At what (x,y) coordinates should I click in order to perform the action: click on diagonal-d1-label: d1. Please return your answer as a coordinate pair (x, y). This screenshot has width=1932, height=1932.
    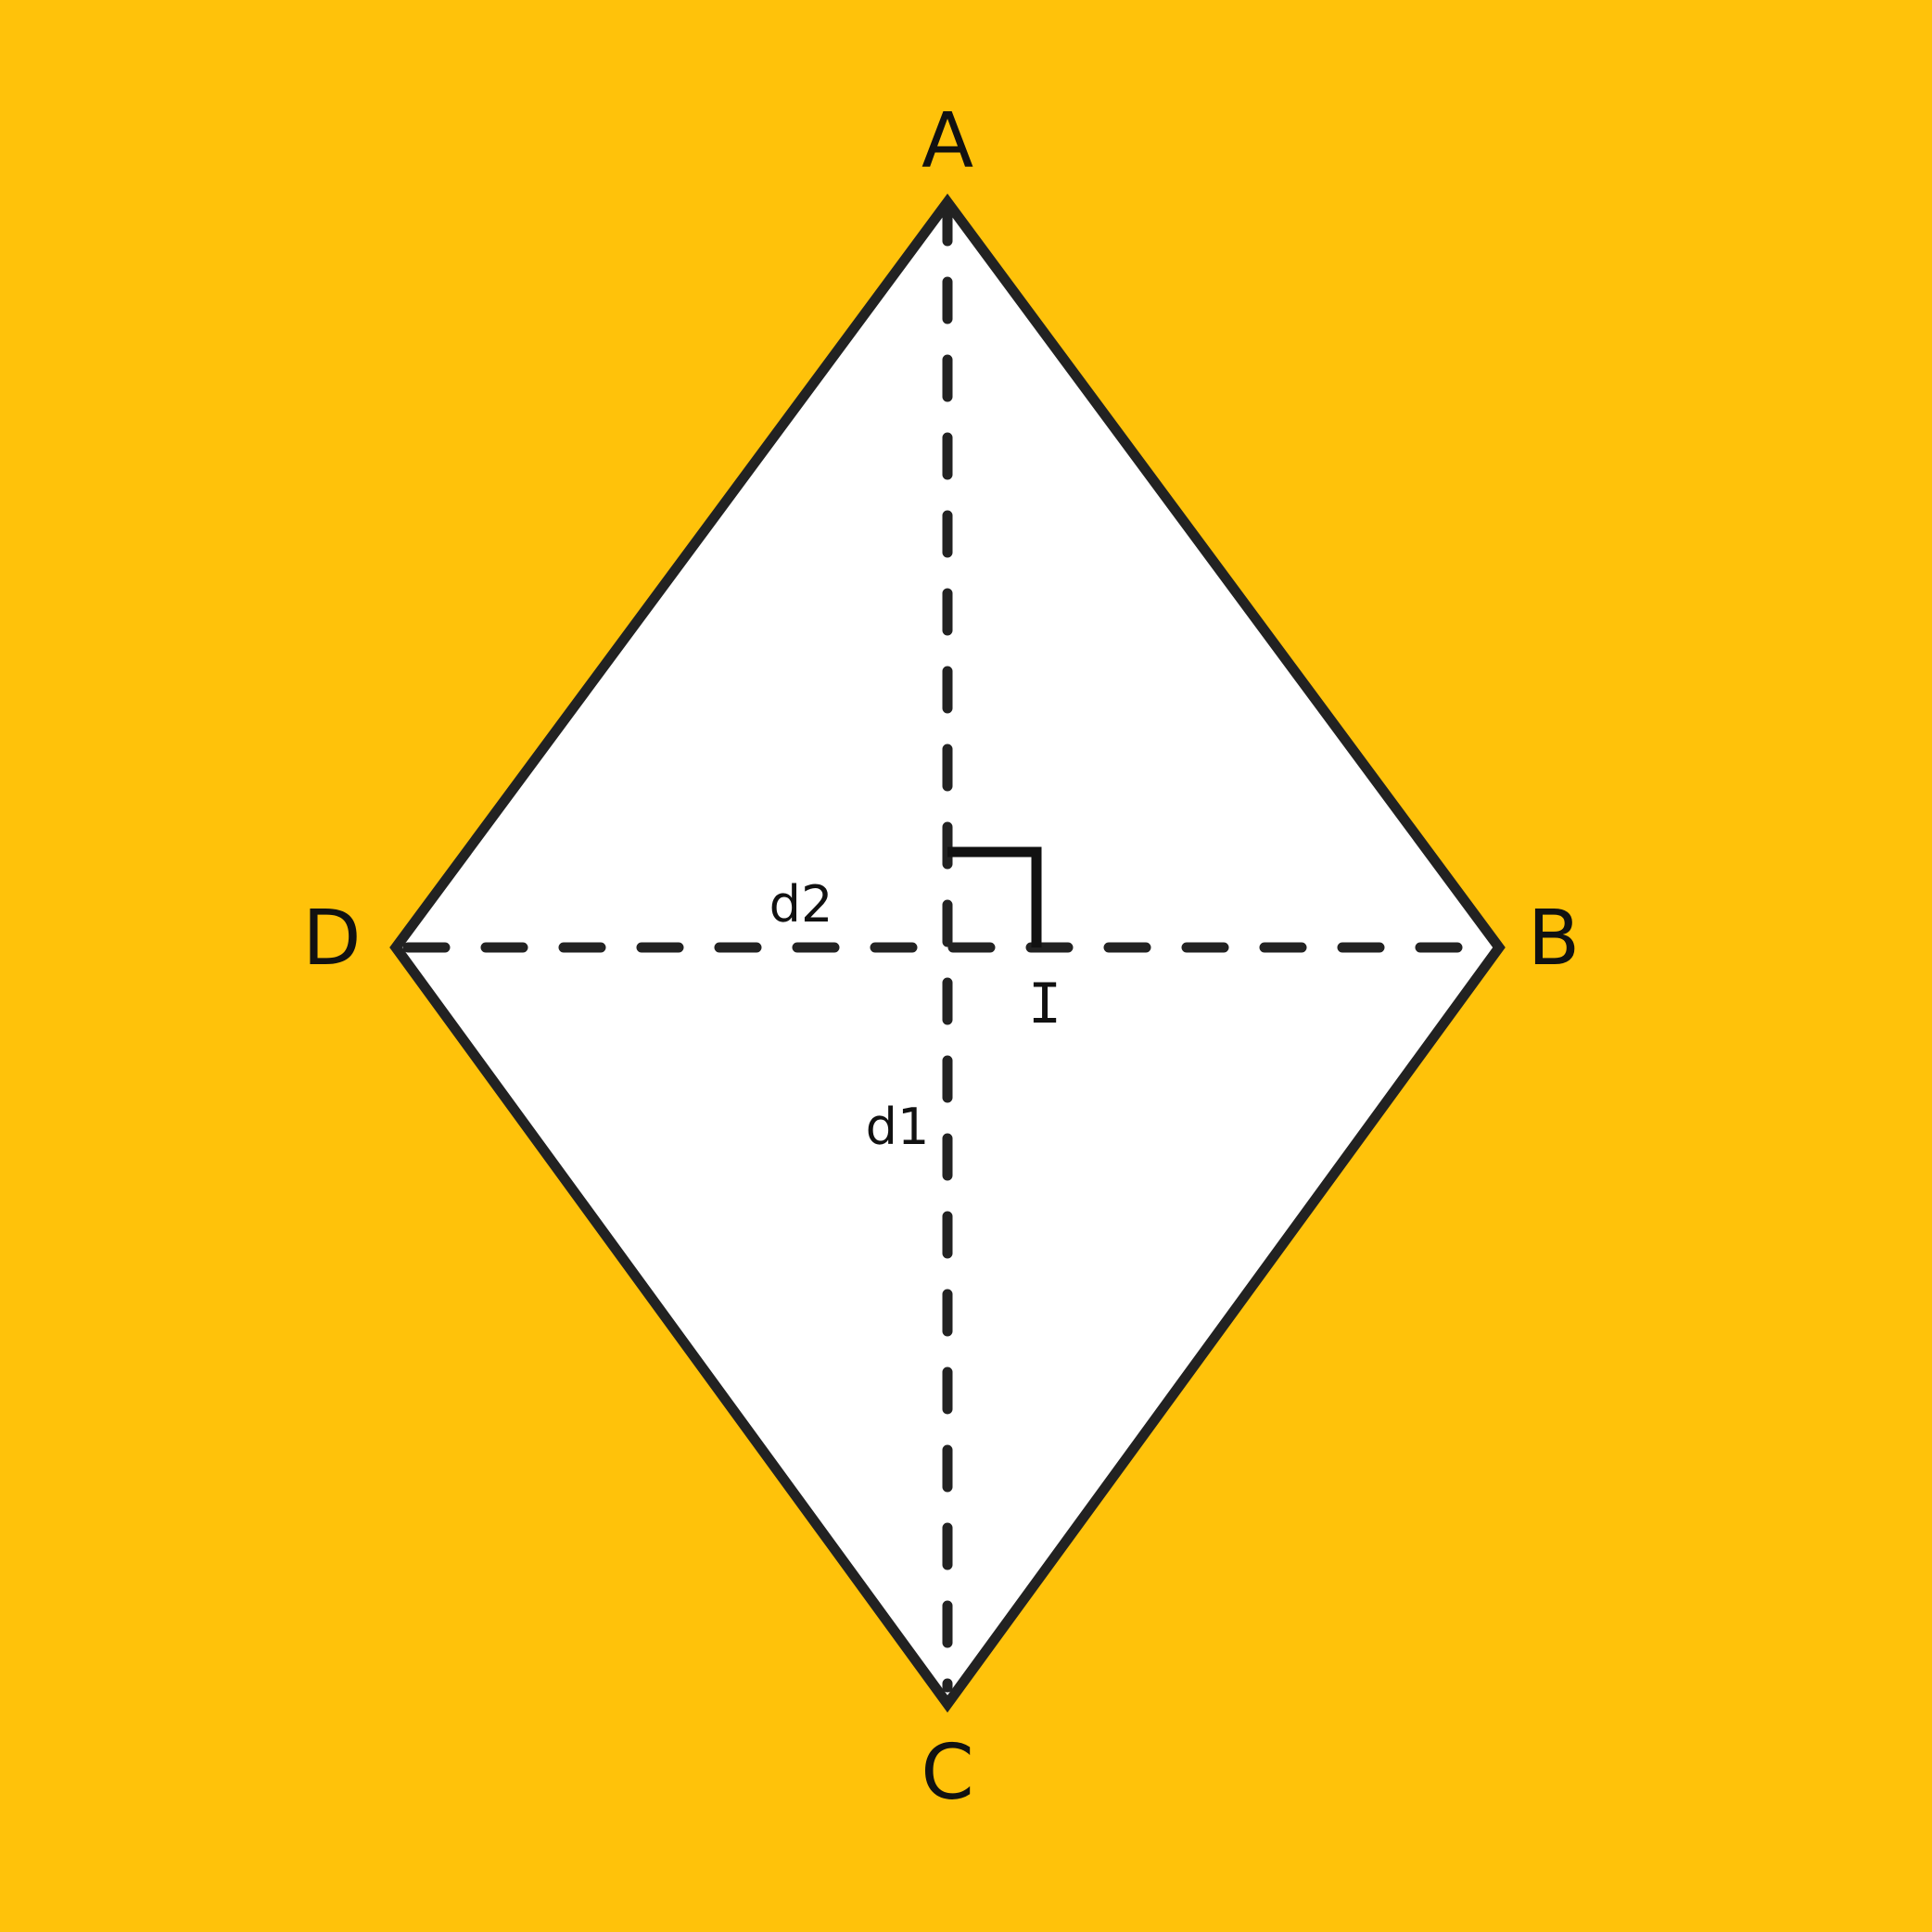
    Looking at the image, I should click on (898, 1127).